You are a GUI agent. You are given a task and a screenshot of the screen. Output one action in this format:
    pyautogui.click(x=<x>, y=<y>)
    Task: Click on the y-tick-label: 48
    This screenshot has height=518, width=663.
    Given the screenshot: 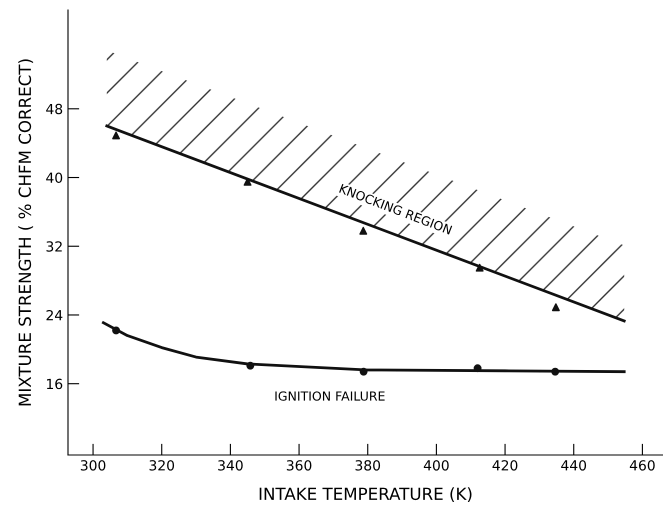 What is the action you would take?
    pyautogui.click(x=54, y=109)
    